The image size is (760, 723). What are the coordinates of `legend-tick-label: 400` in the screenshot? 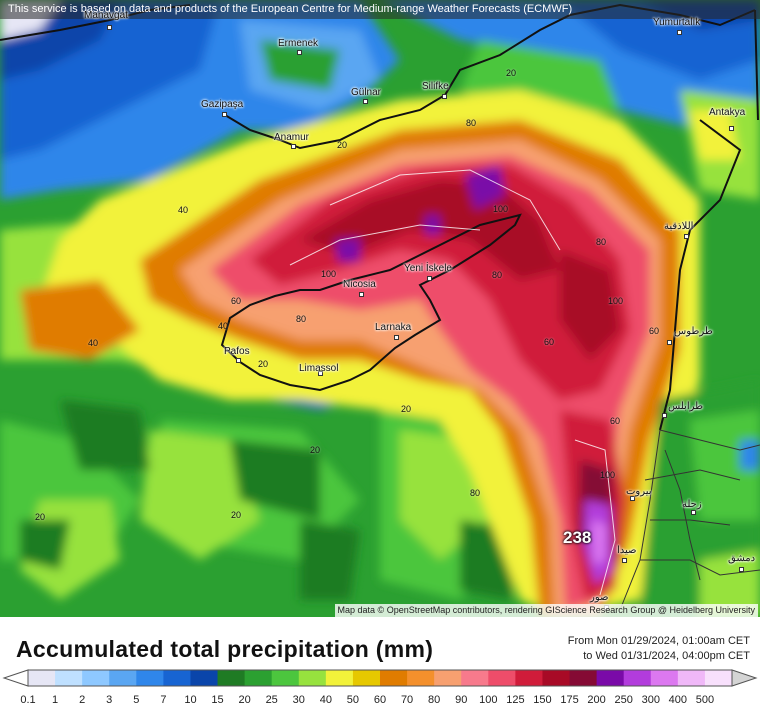 It's located at (678, 700).